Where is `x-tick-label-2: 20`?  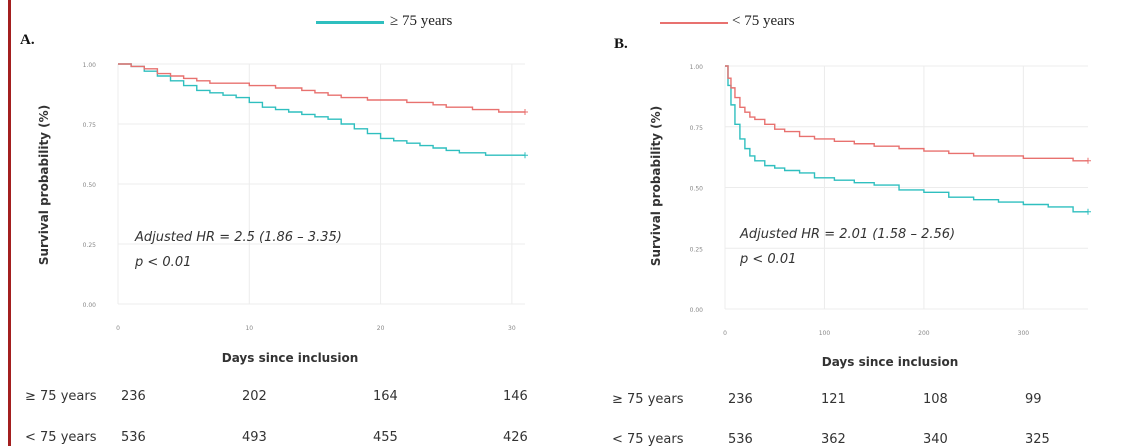
x-tick-label-2: 20 is located at coordinates (381, 328).